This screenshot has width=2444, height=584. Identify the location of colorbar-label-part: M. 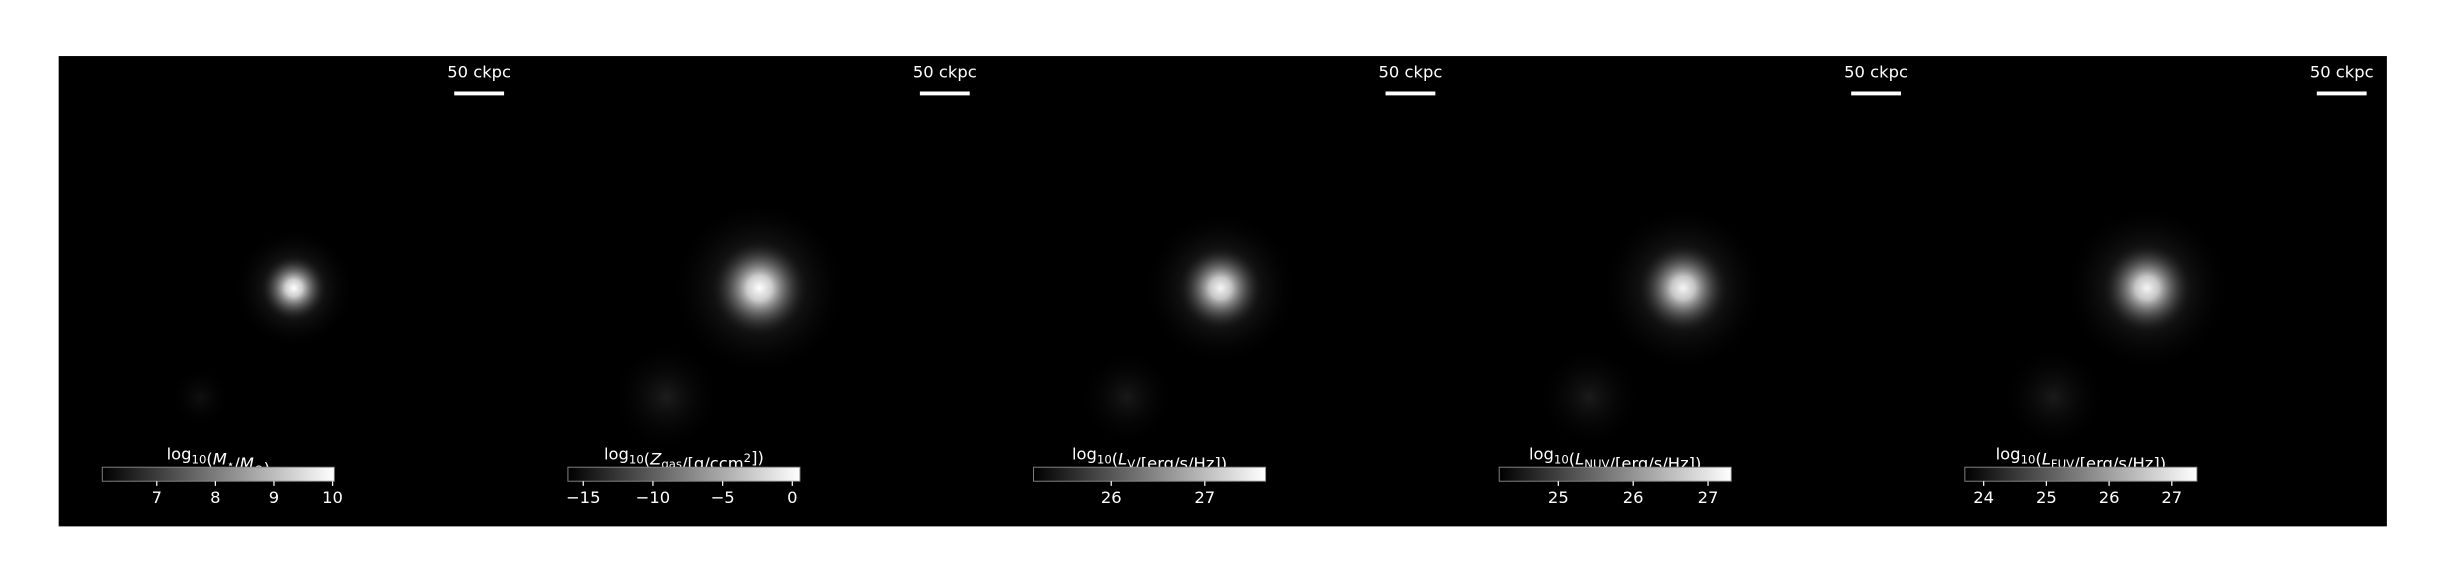
(220, 458).